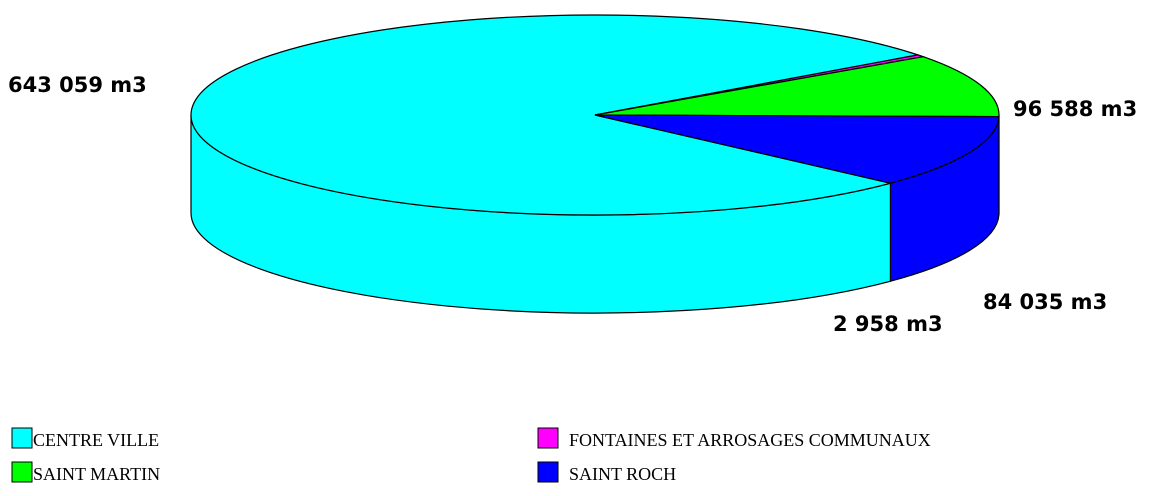 The width and height of the screenshot is (1175, 496). I want to click on data-label-saint-martin: 84 035 m3, so click(1045, 302).